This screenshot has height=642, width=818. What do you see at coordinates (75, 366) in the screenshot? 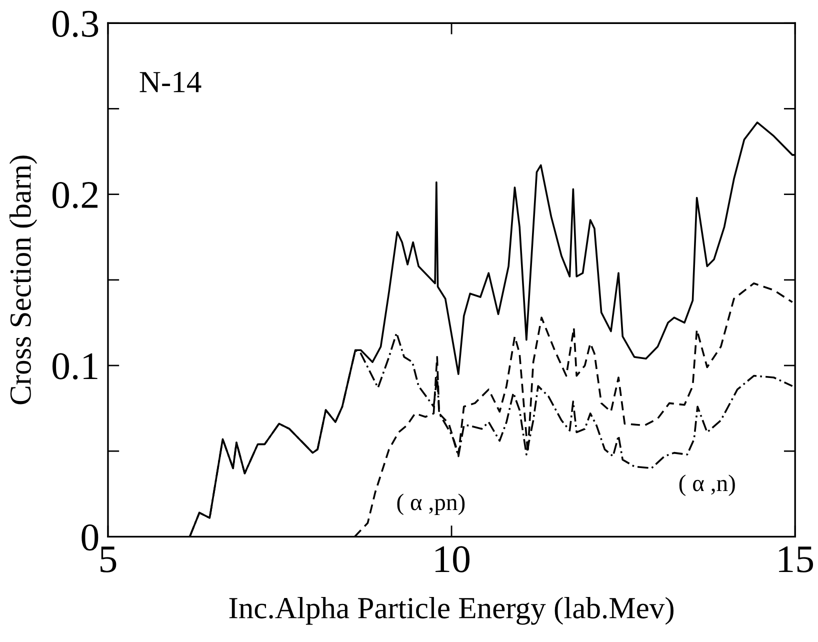
I see `y-tick-label: 0.1` at bounding box center [75, 366].